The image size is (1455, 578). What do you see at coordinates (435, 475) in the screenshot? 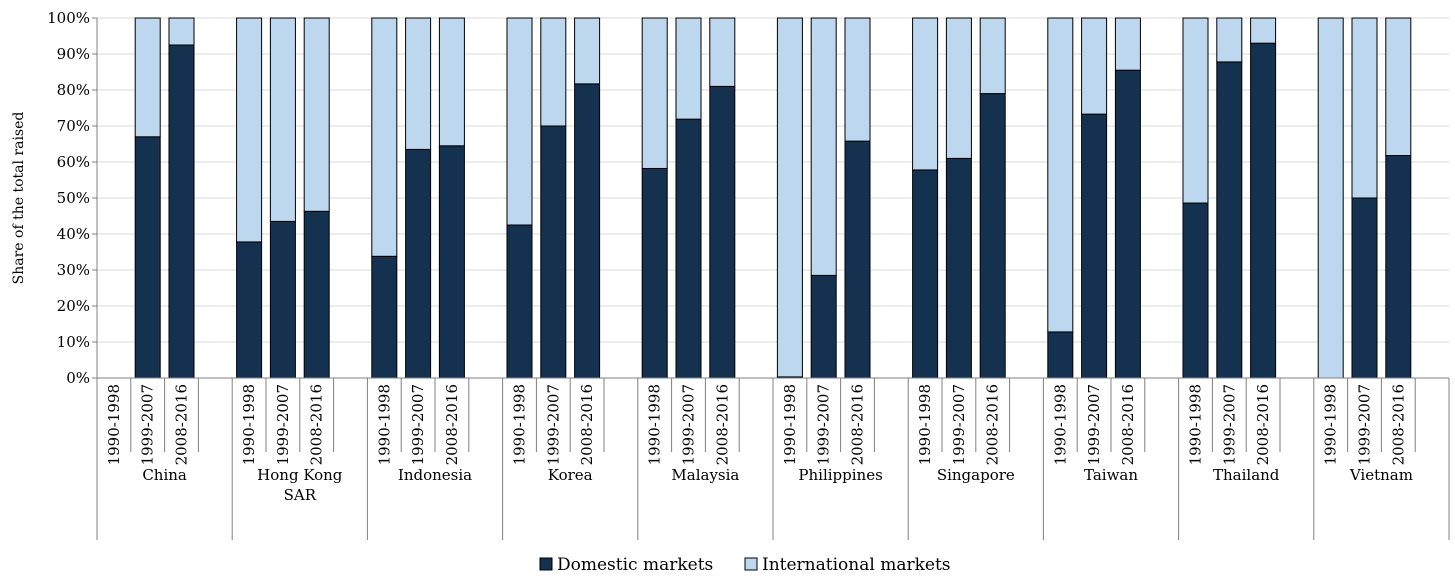
I see `x-category-label: Indonesia` at bounding box center [435, 475].